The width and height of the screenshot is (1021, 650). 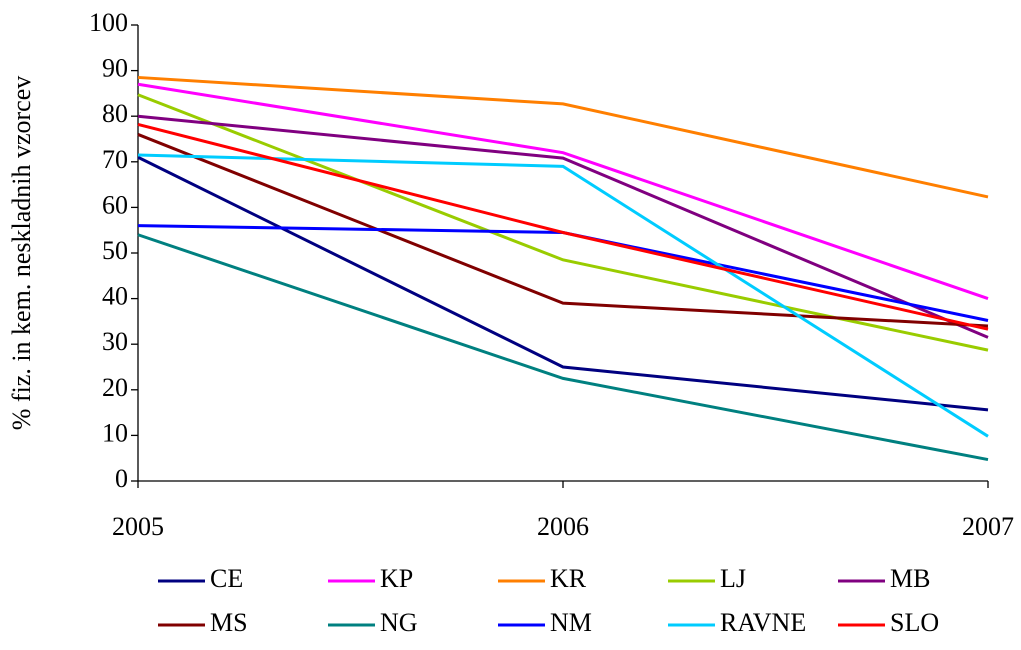 What do you see at coordinates (108, 22) in the screenshot?
I see `y-tick-label: 100` at bounding box center [108, 22].